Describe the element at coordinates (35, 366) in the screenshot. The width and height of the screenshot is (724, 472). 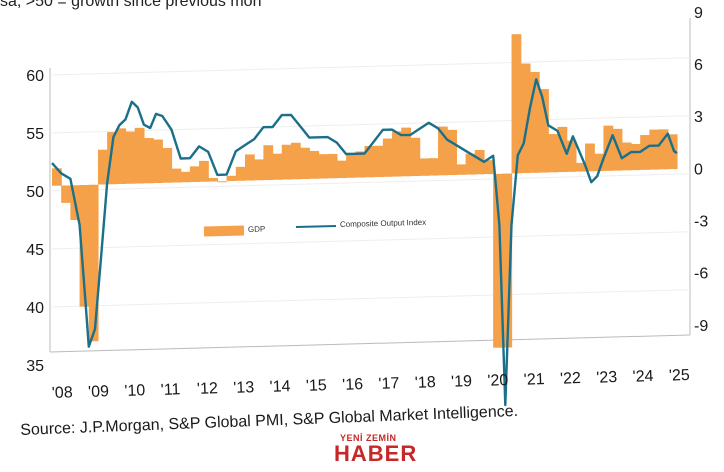
I see `left-tick-label: 35` at that location.